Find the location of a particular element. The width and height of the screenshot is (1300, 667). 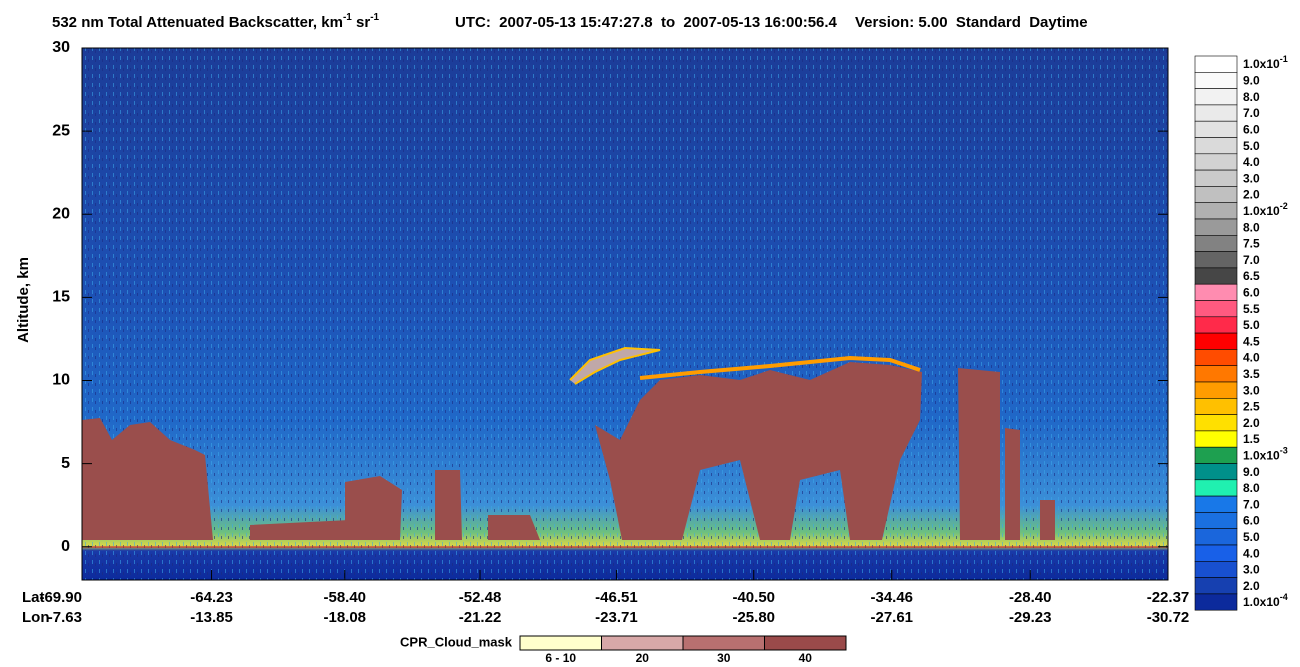

cloud-mask-title: CPR_Cloud_mask is located at coordinates (456, 641).